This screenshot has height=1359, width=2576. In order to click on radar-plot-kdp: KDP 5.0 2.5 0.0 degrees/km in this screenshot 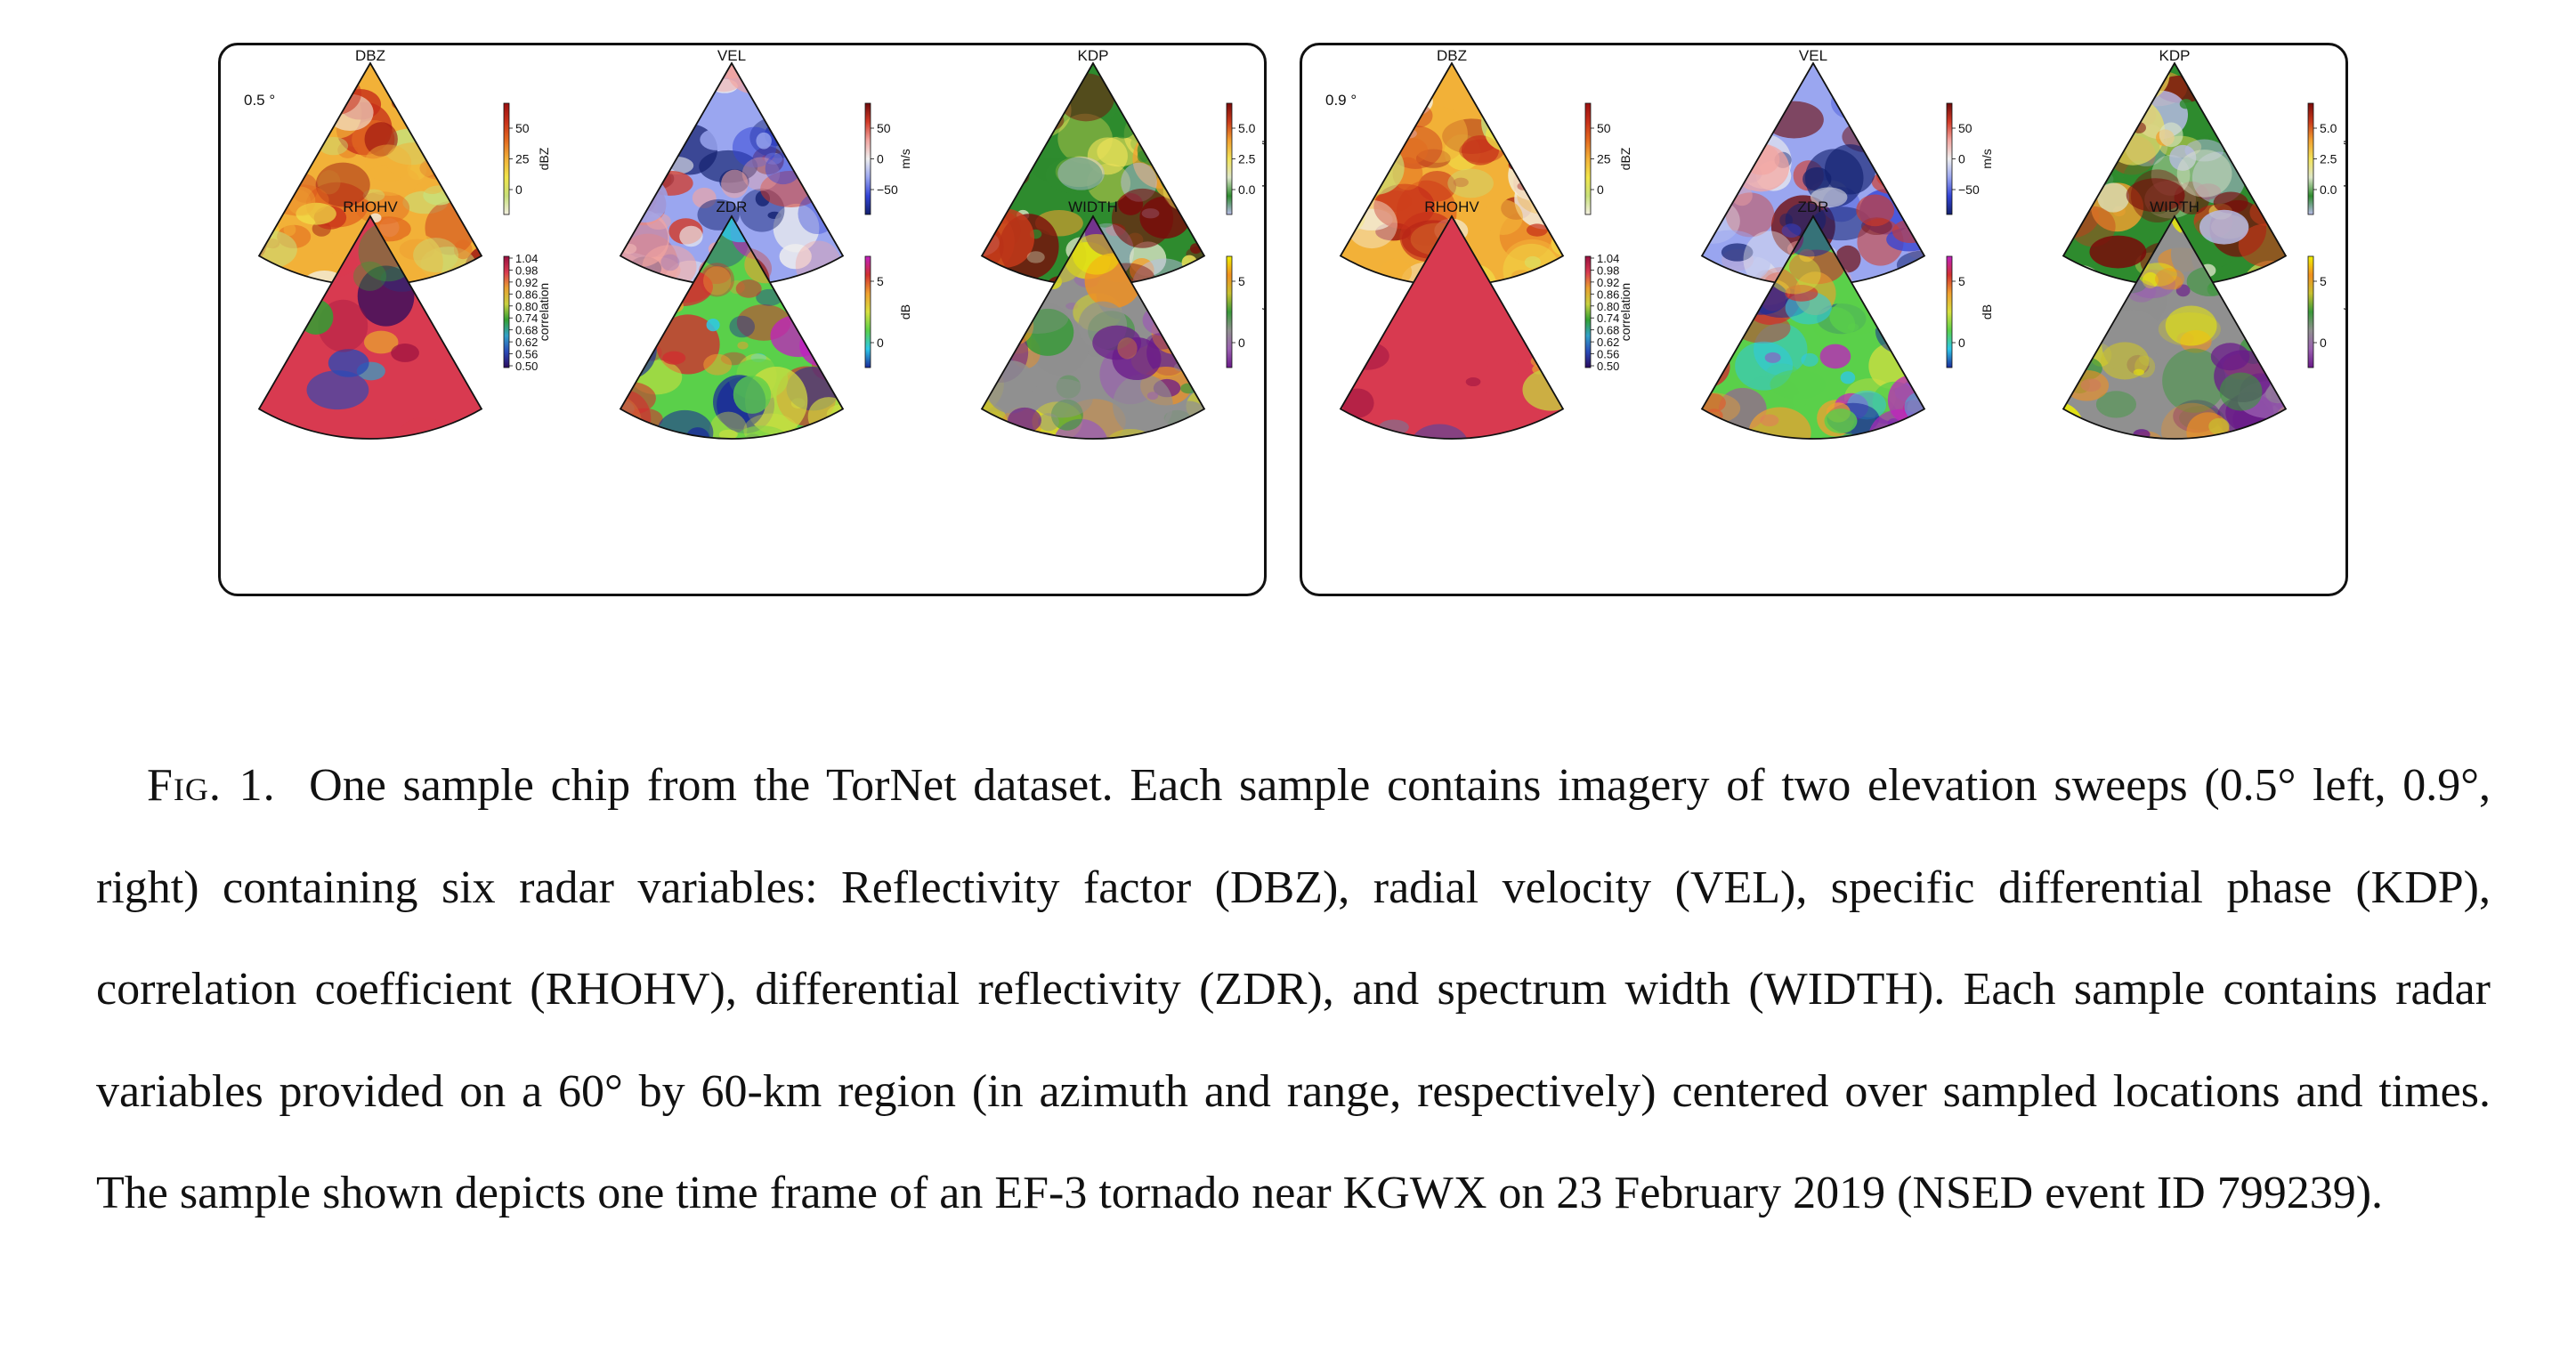, I will do `click(2203, 167)`.